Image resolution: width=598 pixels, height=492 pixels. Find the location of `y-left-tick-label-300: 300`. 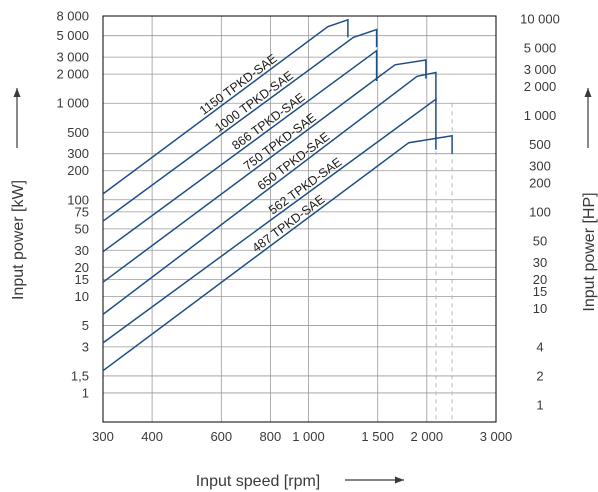

y-left-tick-label-300: 300 is located at coordinates (78, 153).